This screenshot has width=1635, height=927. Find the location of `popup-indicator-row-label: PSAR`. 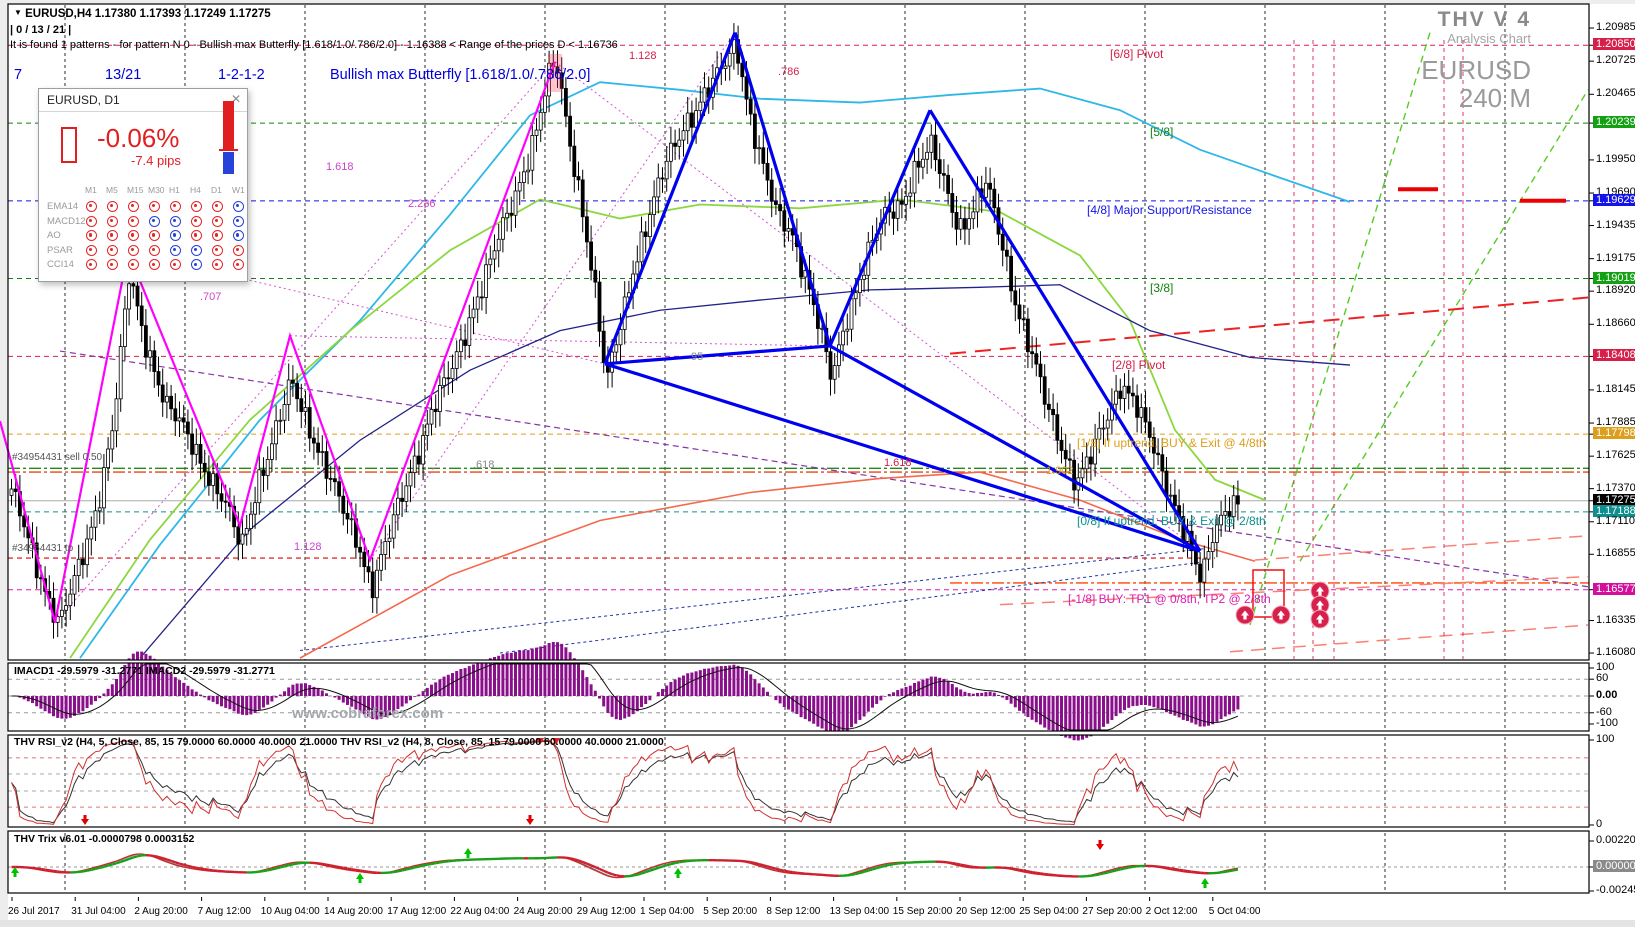

popup-indicator-row-label: PSAR is located at coordinates (60, 250).